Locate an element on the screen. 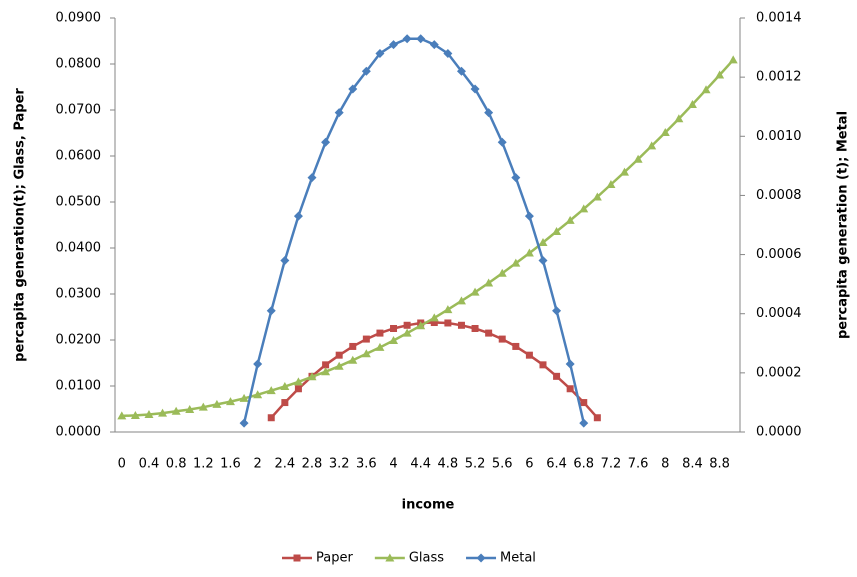 The width and height of the screenshot is (857, 577). y-tick-label: 0.0800 is located at coordinates (79, 64).